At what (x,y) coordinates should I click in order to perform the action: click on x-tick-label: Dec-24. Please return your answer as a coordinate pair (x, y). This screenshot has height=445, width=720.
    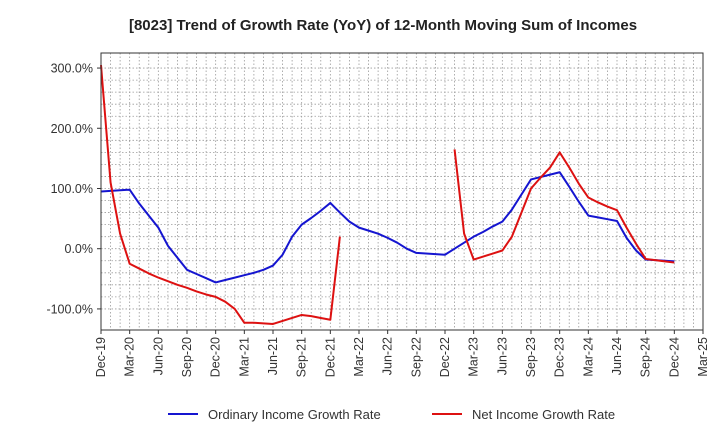
    Looking at the image, I should click on (674, 357).